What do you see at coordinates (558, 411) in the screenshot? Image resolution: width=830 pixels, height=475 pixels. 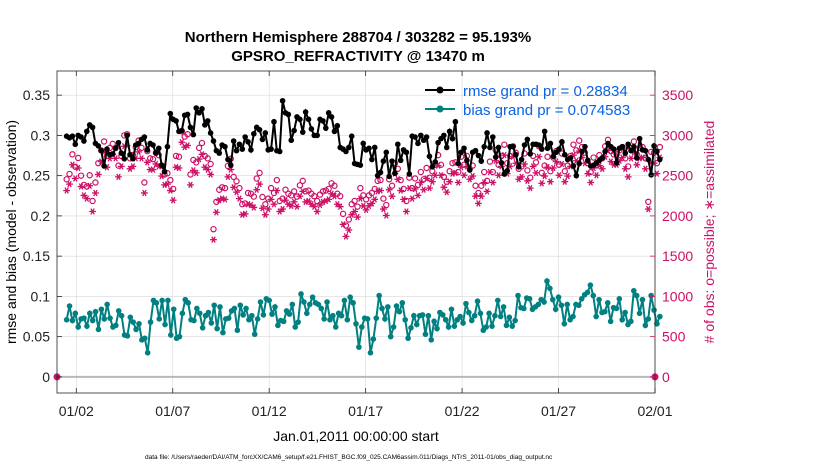 I see `x-tick-label: 01/27` at bounding box center [558, 411].